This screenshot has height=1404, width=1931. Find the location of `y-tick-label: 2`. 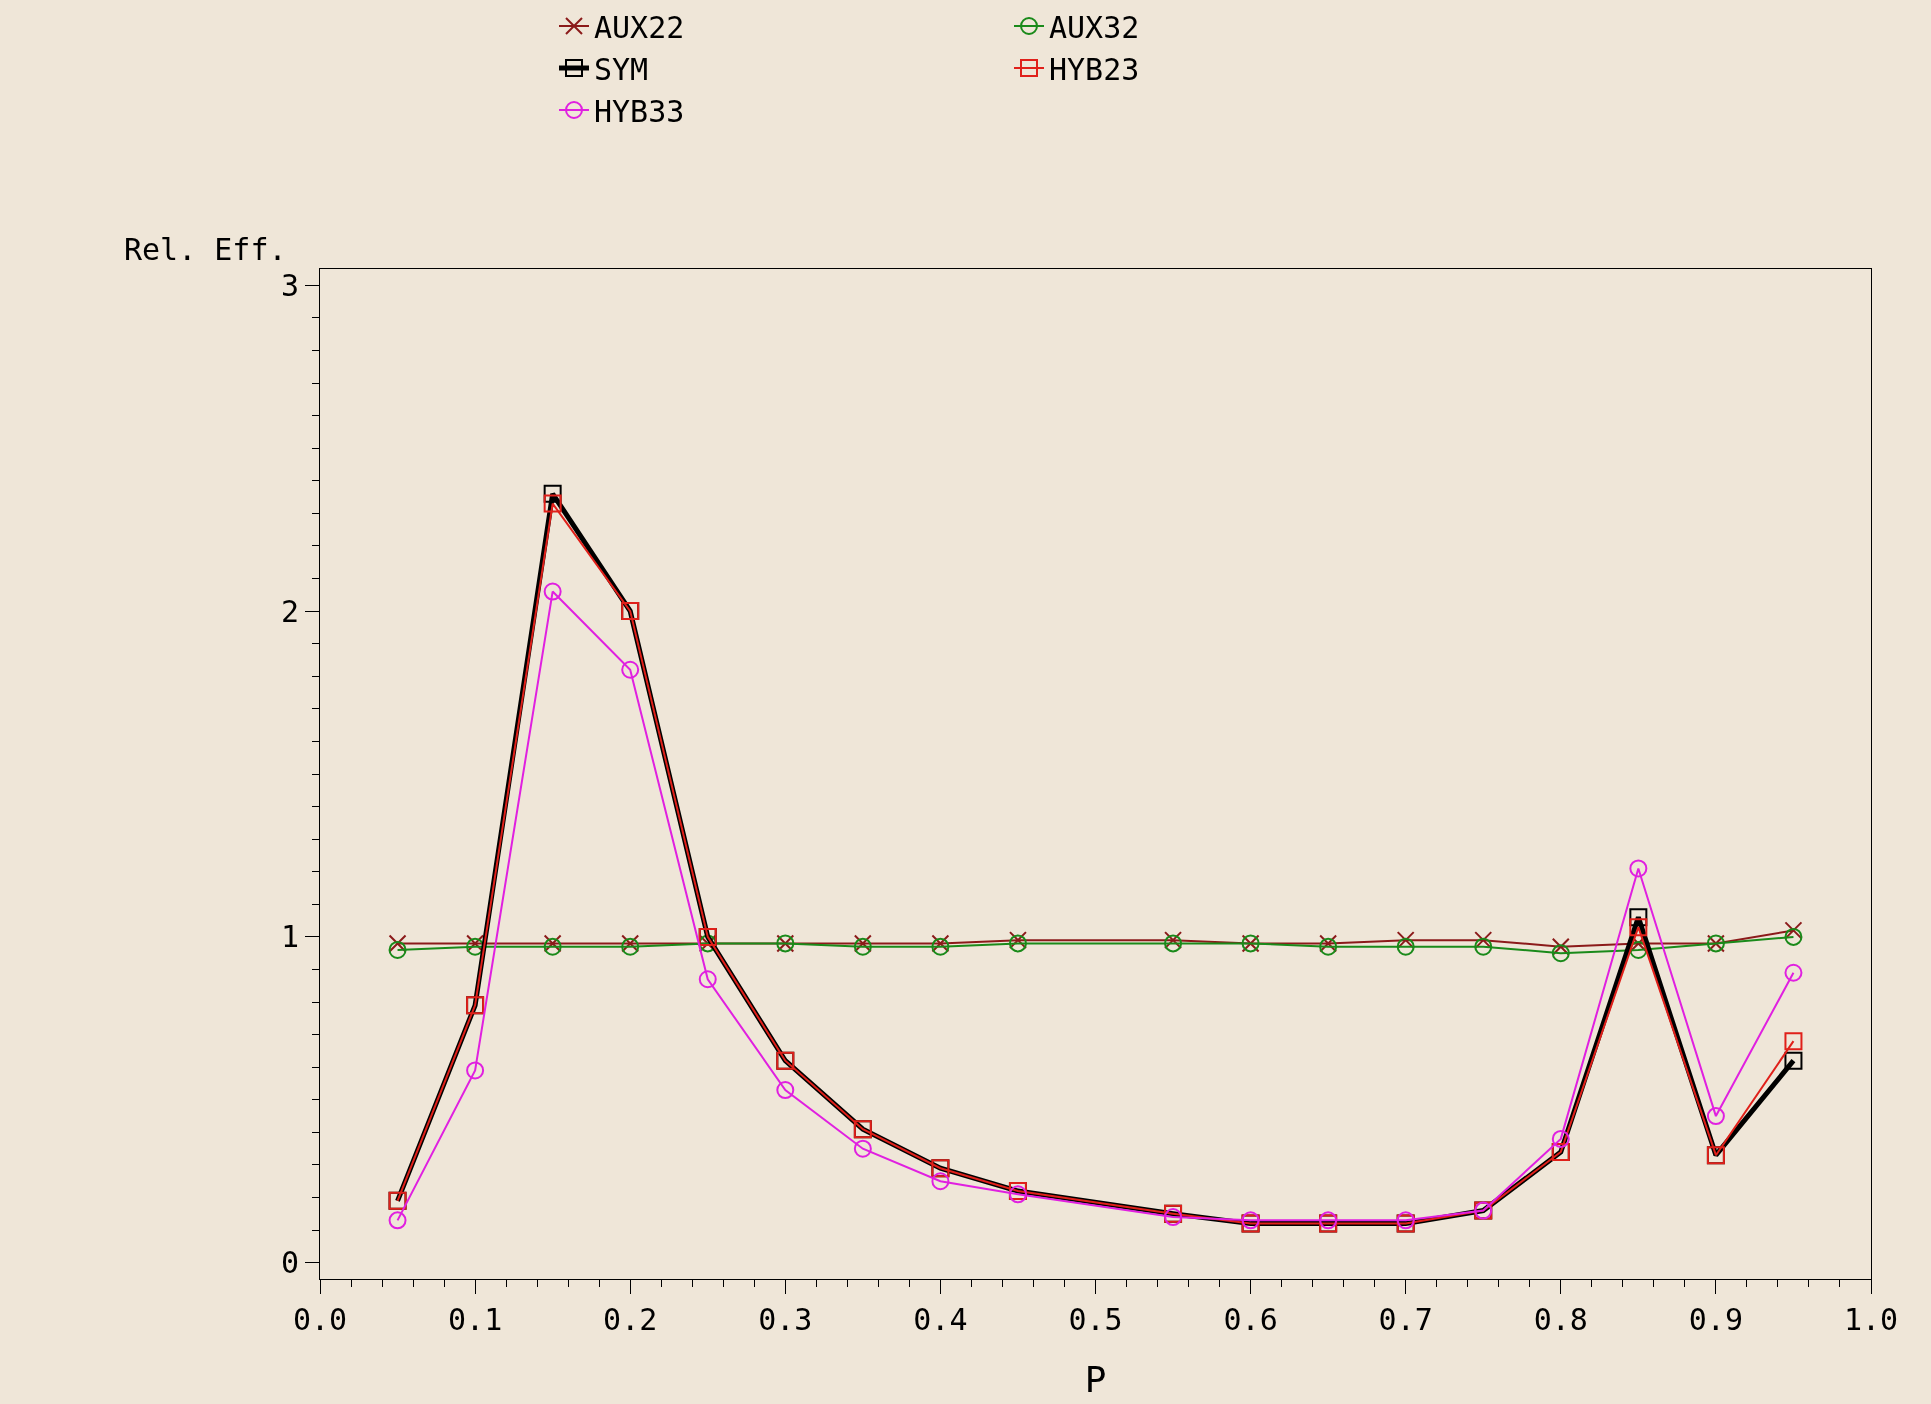

y-tick-label: 2 is located at coordinates (289, 611).